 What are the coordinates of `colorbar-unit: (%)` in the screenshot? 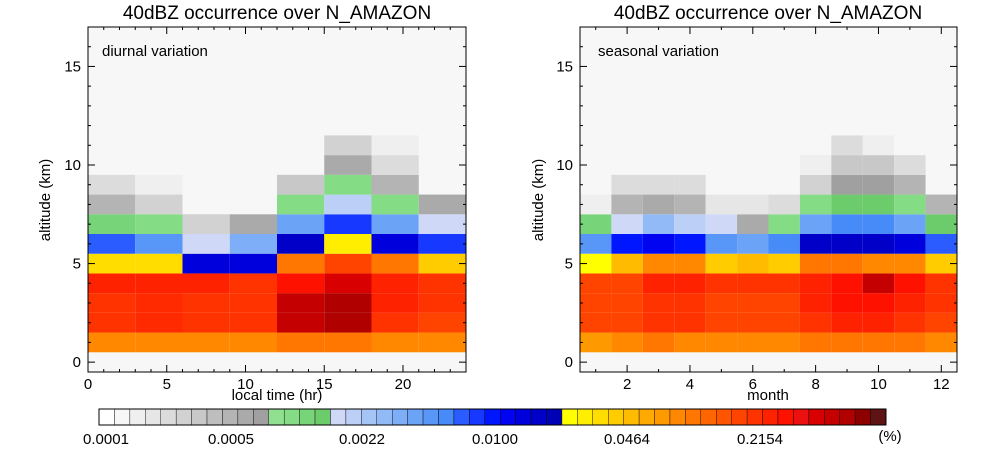 It's located at (889, 436).